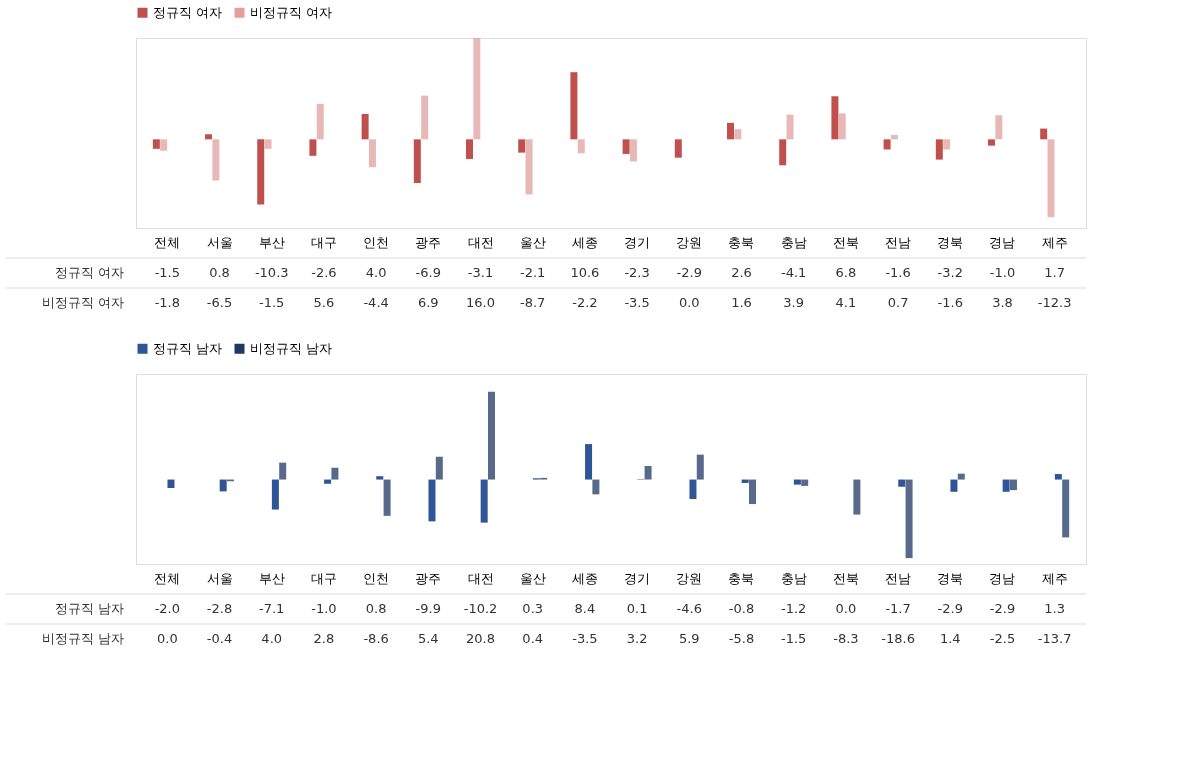  Describe the element at coordinates (324, 638) in the screenshot. I see `data-label: 2.8` at that location.